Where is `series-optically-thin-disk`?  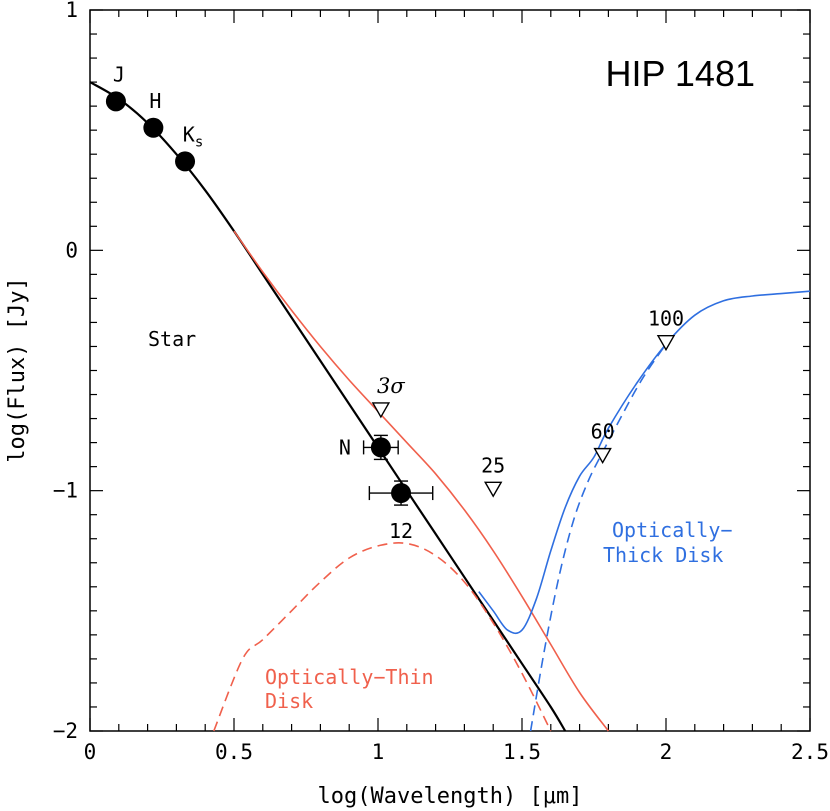
series-optically-thin-disk is located at coordinates (382, 637).